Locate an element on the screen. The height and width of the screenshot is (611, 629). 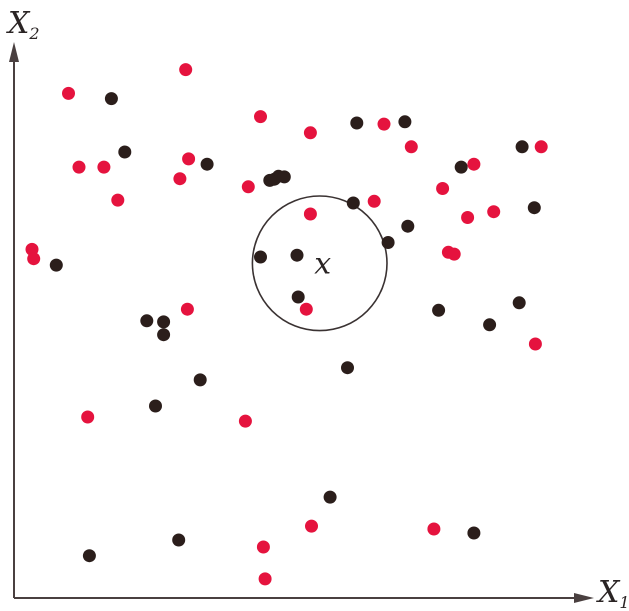
x-axis-label-sub: 1 is located at coordinates (624, 602).